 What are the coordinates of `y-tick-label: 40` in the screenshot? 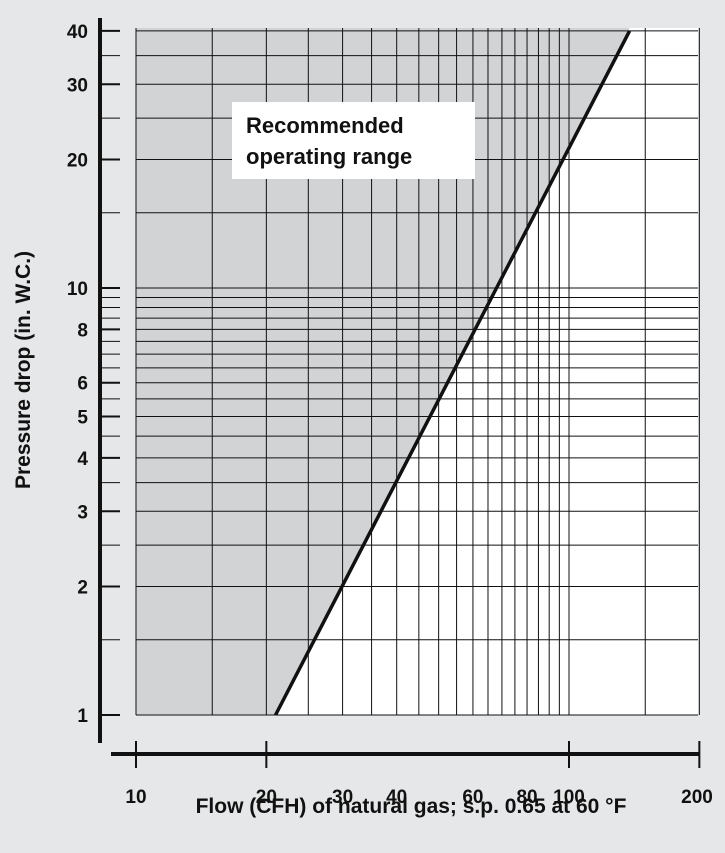 It's located at (77, 32).